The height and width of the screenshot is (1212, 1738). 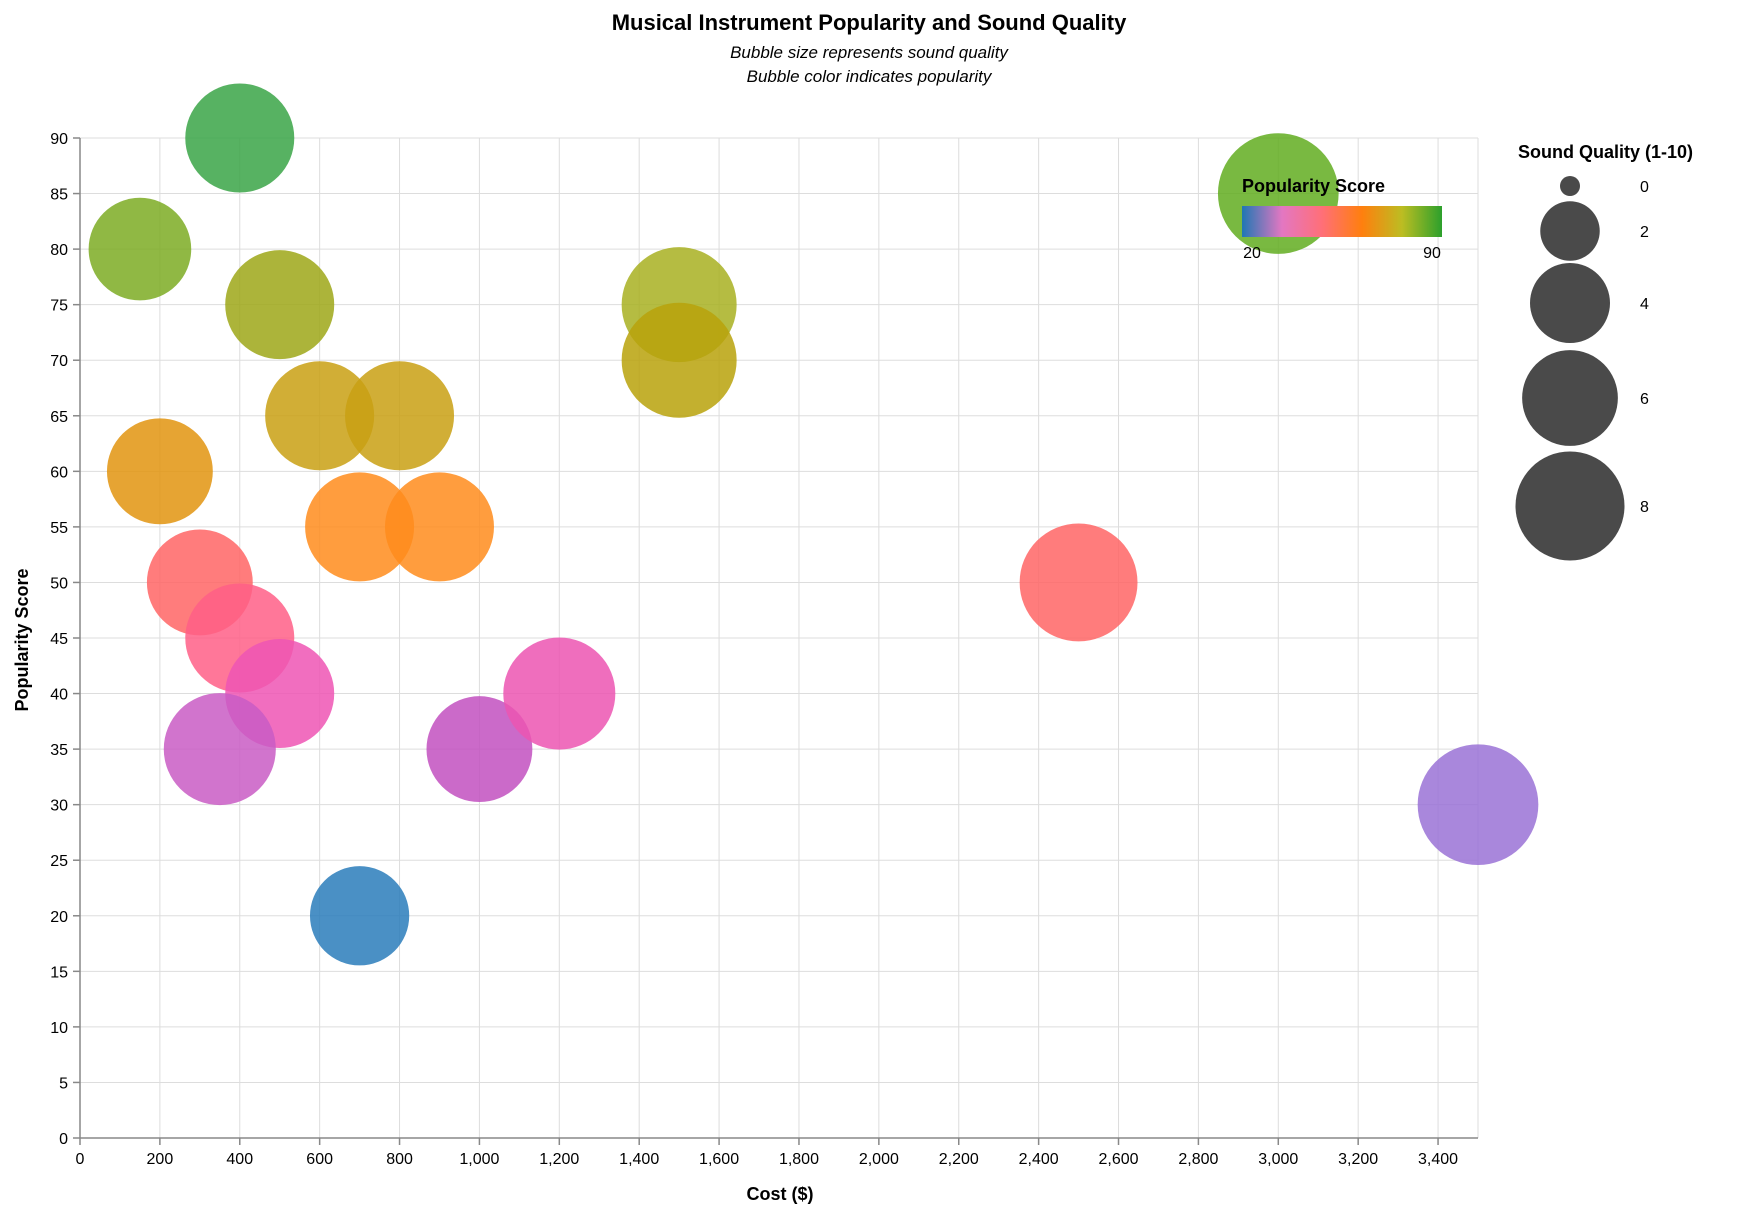 What do you see at coordinates (59, 417) in the screenshot?
I see `y-tick-label: 65` at bounding box center [59, 417].